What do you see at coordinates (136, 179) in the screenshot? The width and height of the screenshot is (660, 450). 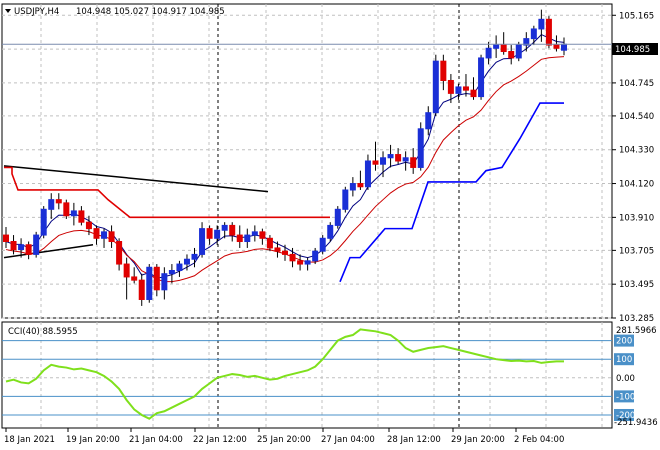 I see `trendline-upper` at bounding box center [136, 179].